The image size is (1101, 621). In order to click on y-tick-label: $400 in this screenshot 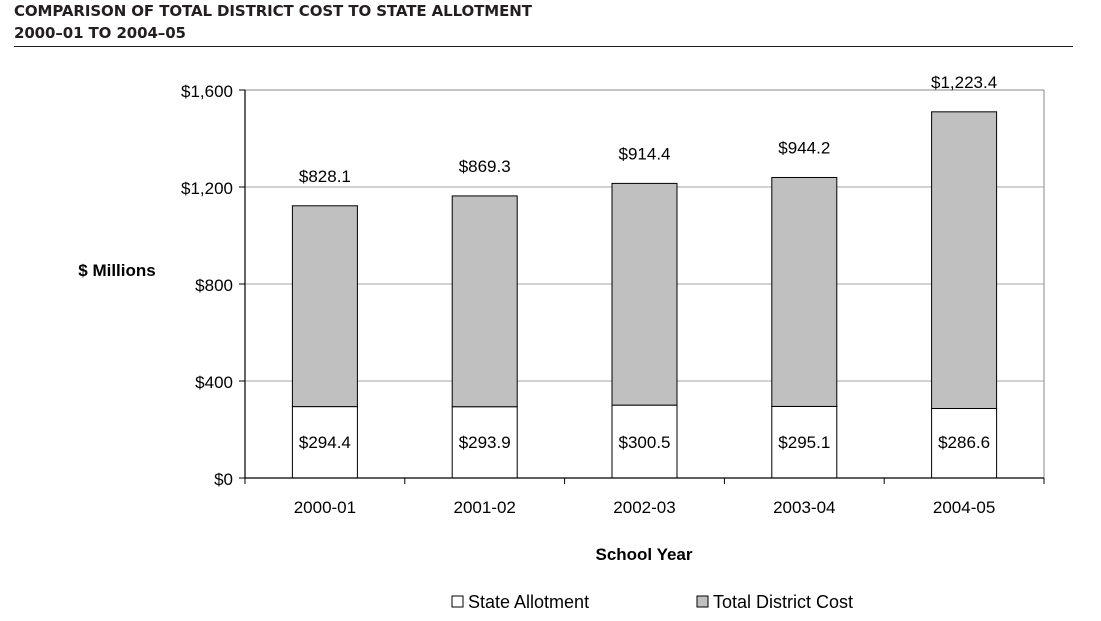, I will do `click(214, 382)`.